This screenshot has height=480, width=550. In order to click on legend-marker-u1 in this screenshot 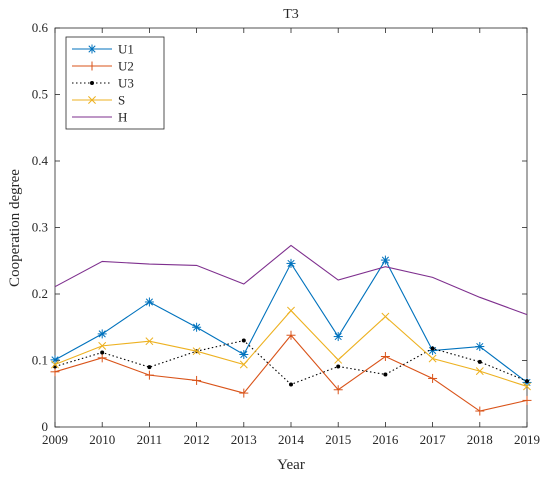, I will do `click(92, 49)`.